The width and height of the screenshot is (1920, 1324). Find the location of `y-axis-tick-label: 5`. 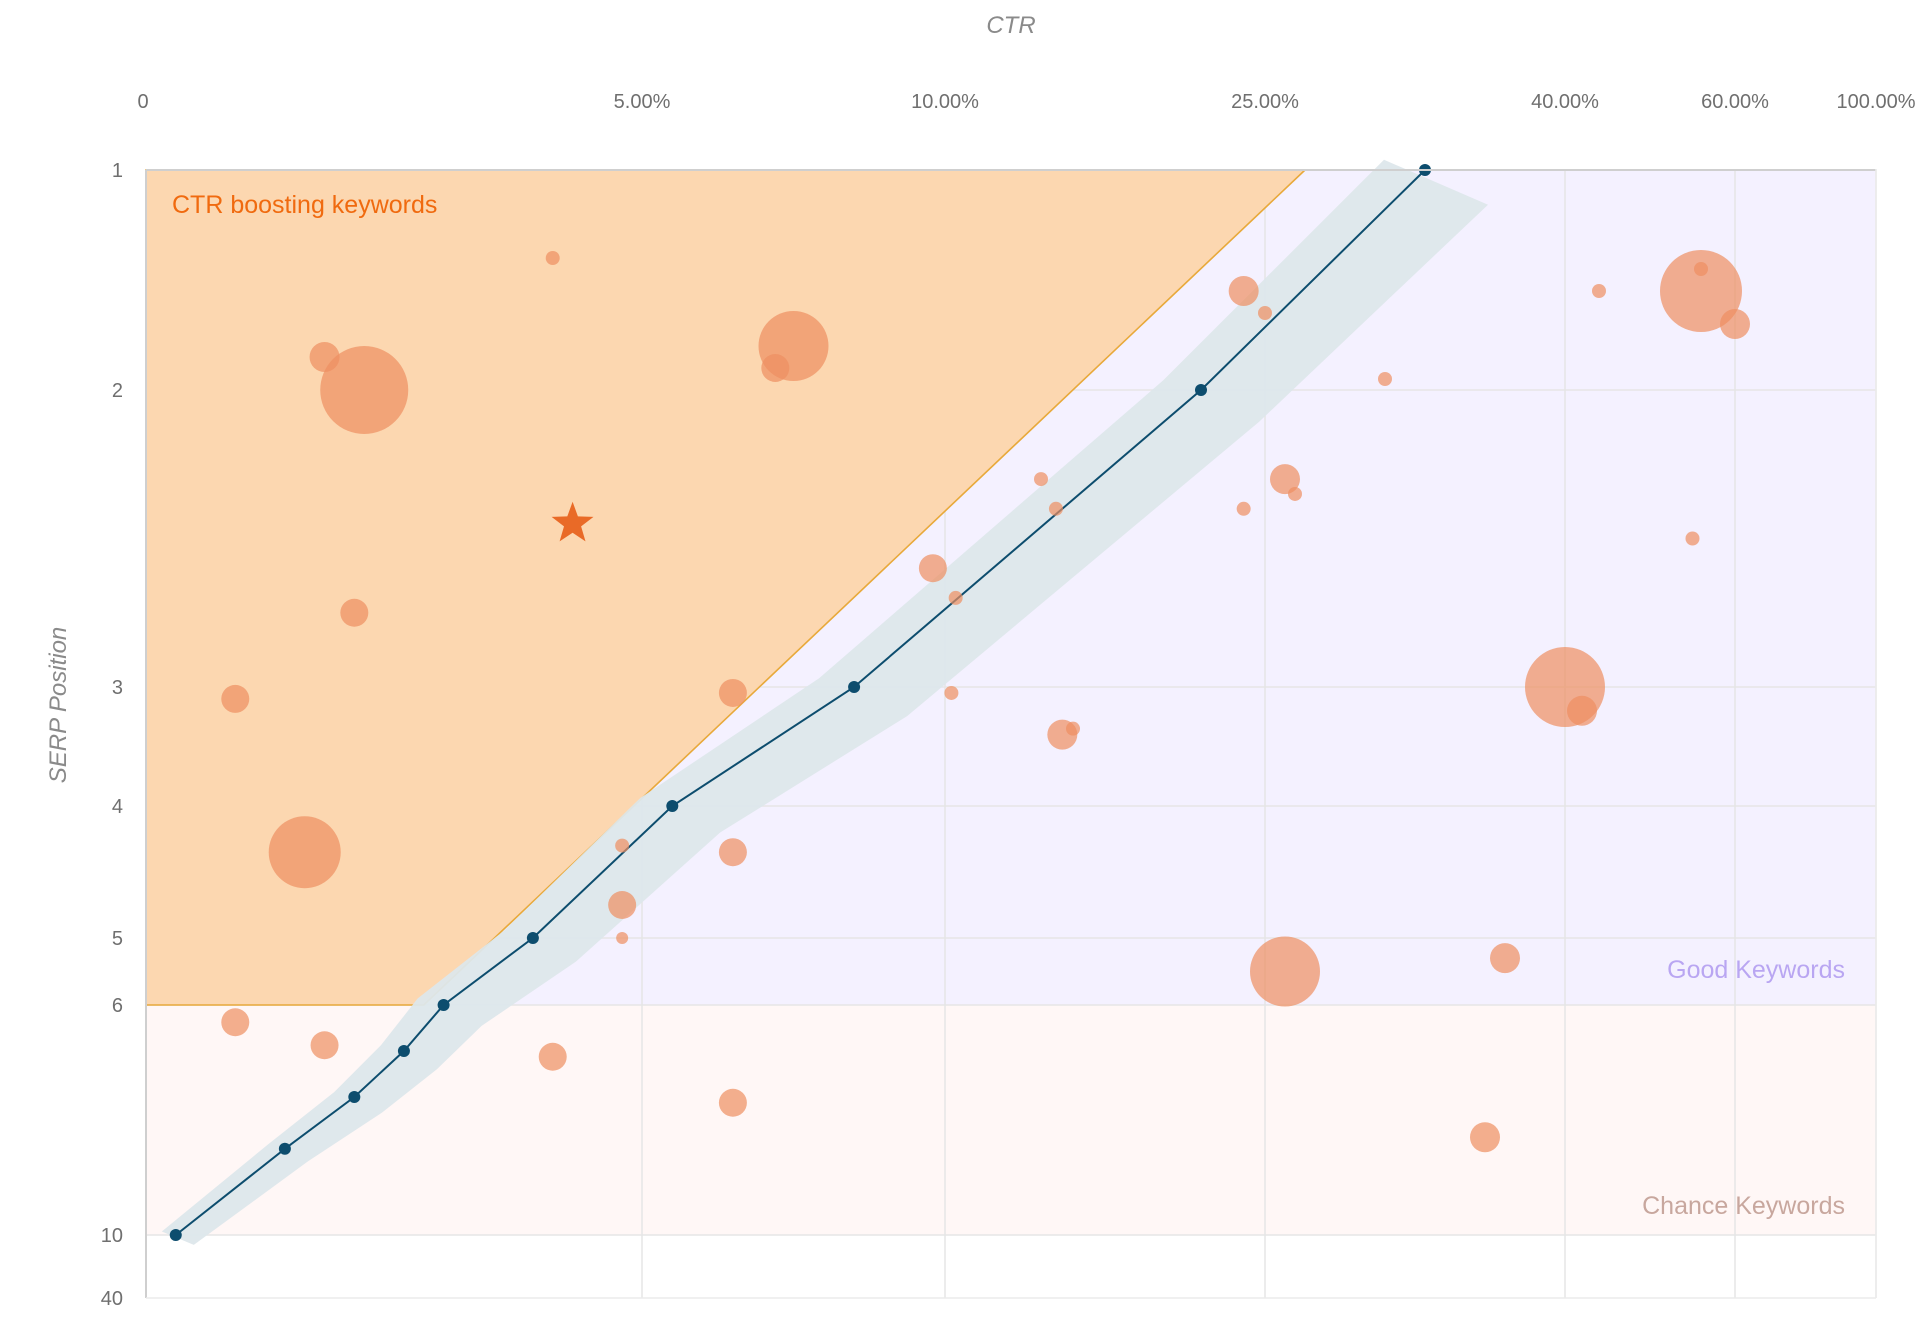

y-axis-tick-label: 5 is located at coordinates (117, 939).